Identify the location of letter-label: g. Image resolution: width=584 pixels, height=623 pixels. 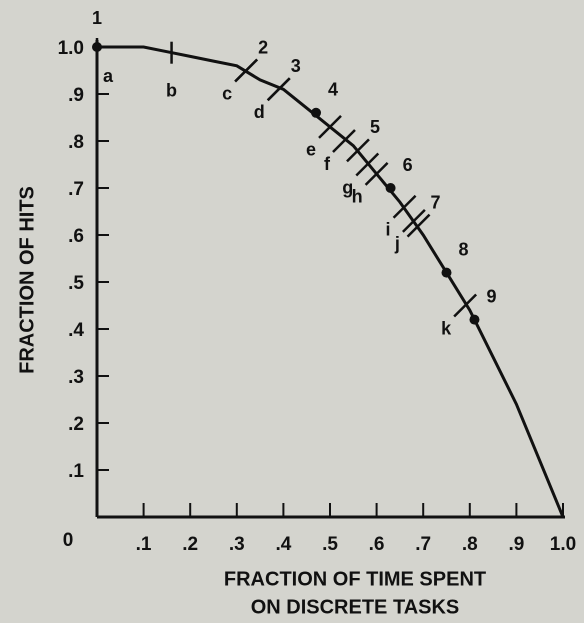
(347, 187).